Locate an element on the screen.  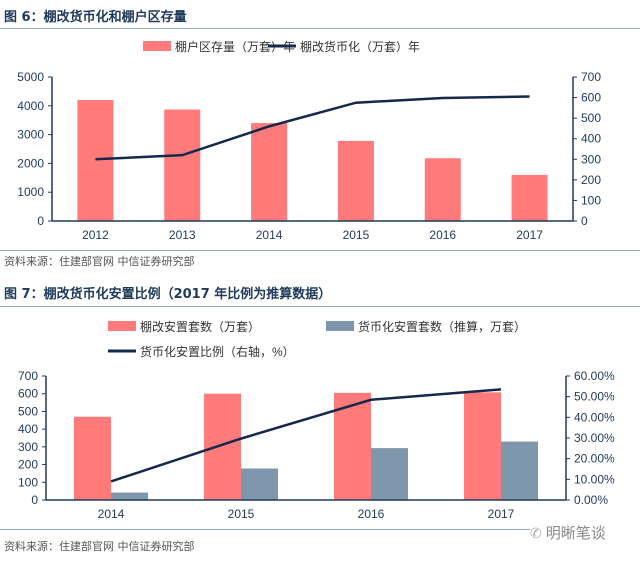
right-tick-label: 100 is located at coordinates (591, 200).